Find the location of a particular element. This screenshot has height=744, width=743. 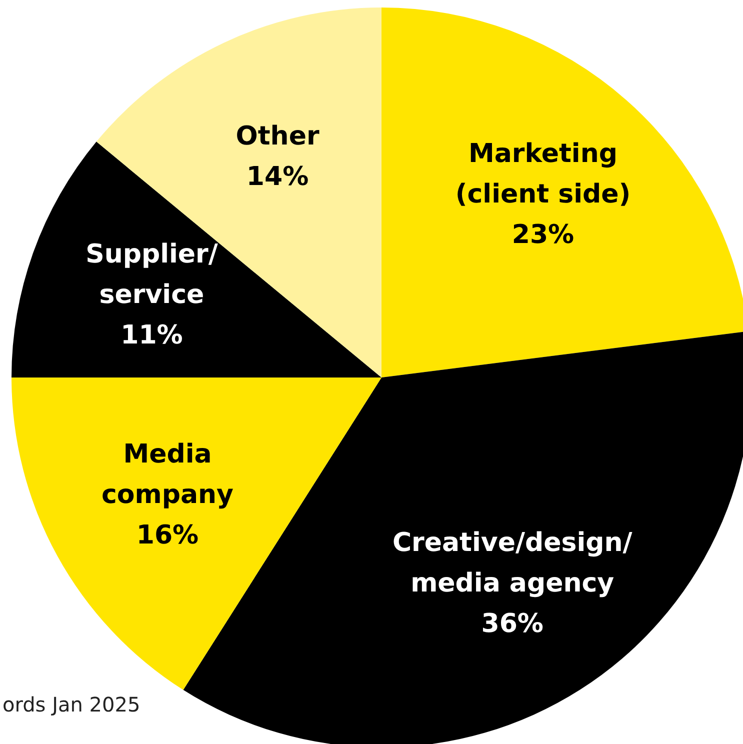

slice-label: Supplier/ service is located at coordinates (152, 274).